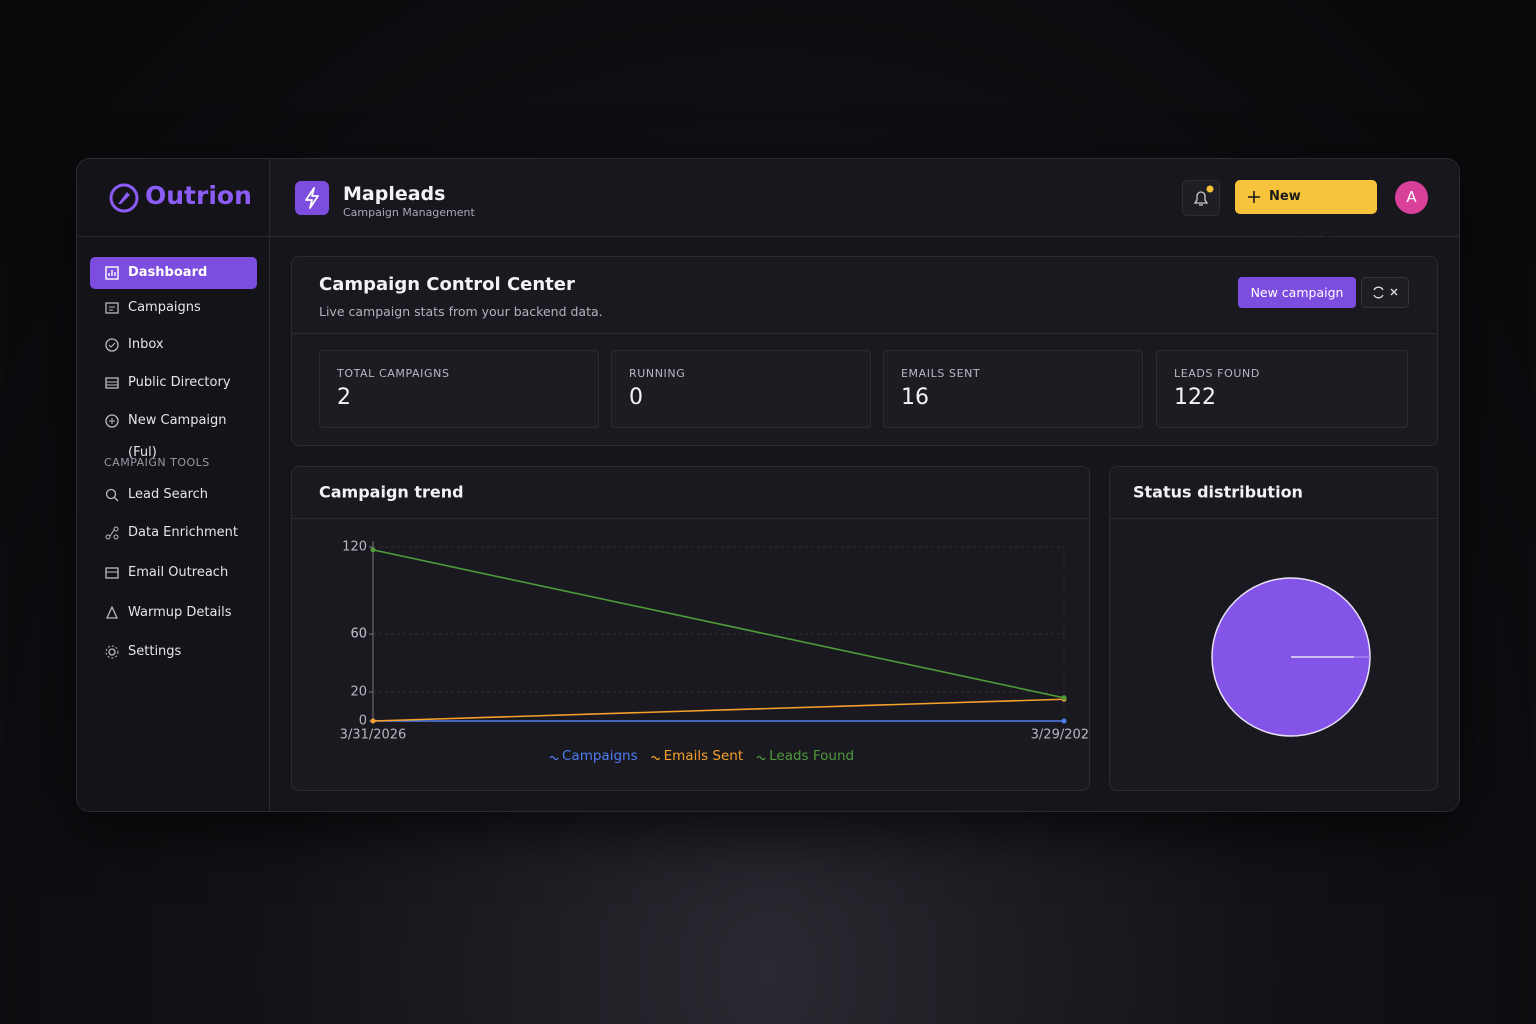  I want to click on nav-section: CAMPAIGN TOOLS, so click(157, 462).